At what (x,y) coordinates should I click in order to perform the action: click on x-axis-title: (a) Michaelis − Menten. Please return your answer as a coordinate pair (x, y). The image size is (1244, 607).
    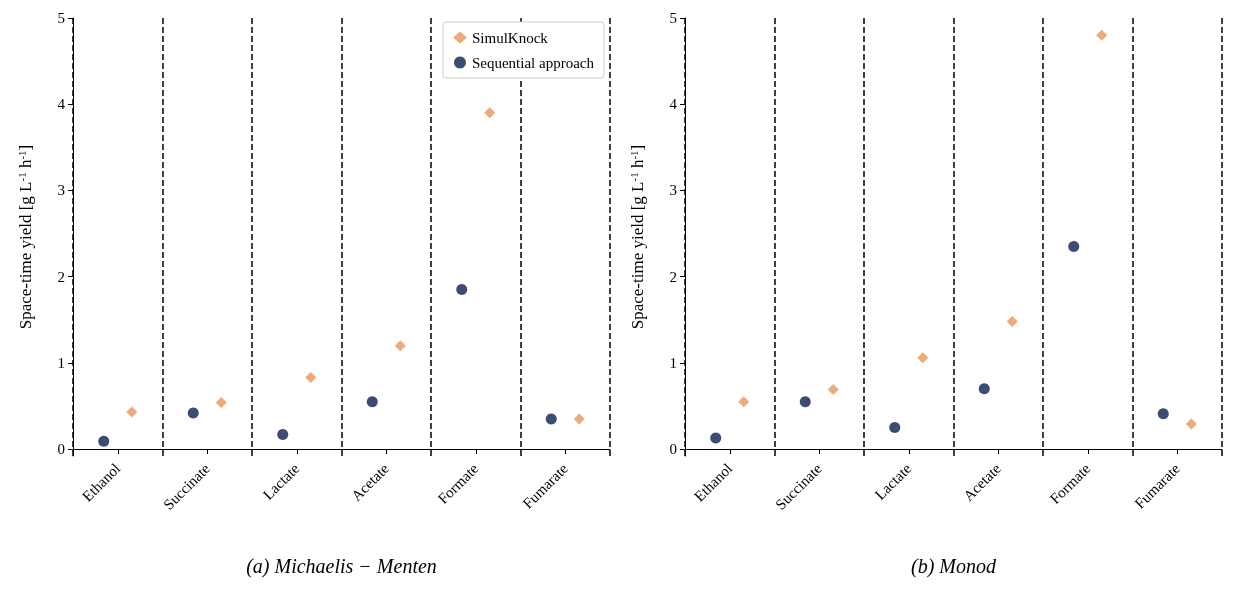
    Looking at the image, I should click on (341, 566).